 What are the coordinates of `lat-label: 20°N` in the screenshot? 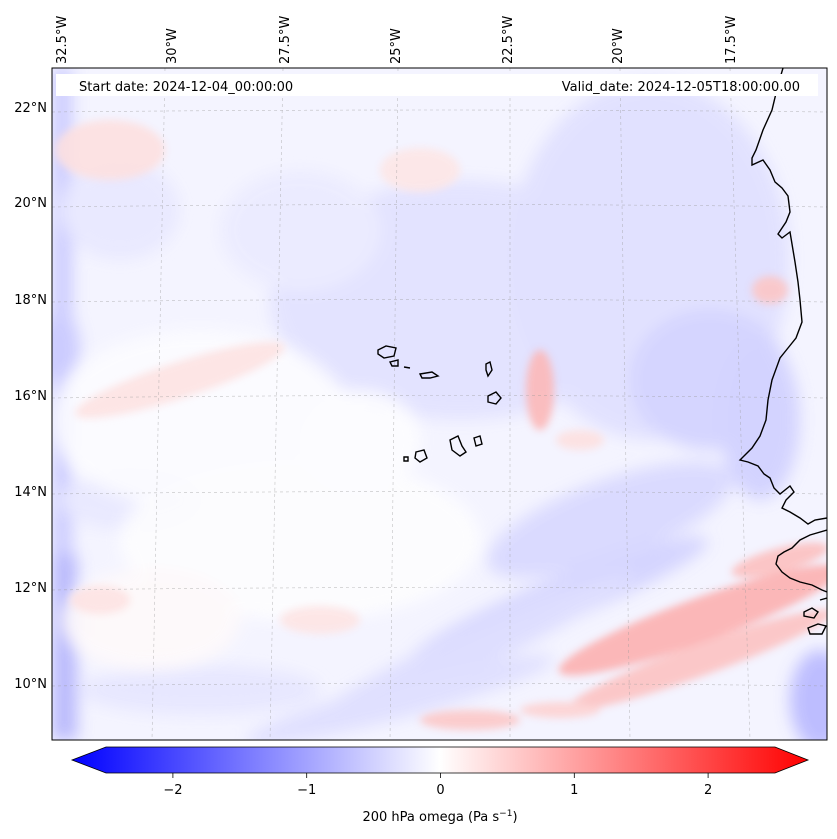 It's located at (30, 203).